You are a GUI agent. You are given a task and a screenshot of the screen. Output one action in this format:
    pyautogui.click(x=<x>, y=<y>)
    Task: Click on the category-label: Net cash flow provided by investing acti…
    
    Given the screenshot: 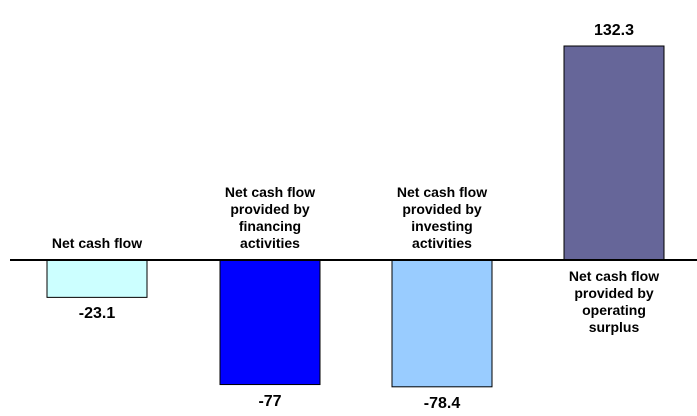 What is the action you would take?
    pyautogui.click(x=442, y=217)
    